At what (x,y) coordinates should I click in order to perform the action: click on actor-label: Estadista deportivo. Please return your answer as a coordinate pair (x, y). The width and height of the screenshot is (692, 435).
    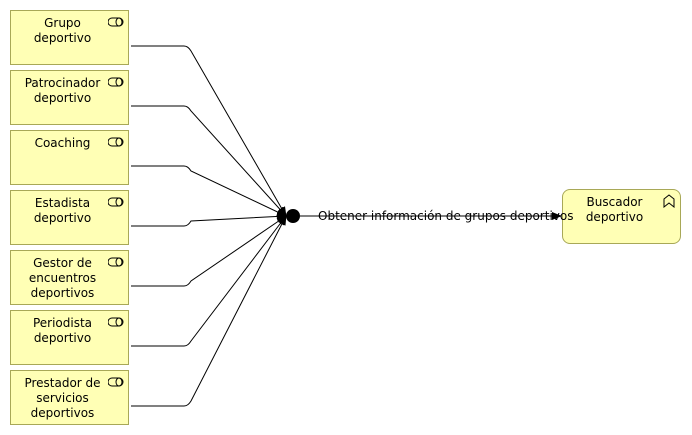
    Looking at the image, I should click on (62, 211).